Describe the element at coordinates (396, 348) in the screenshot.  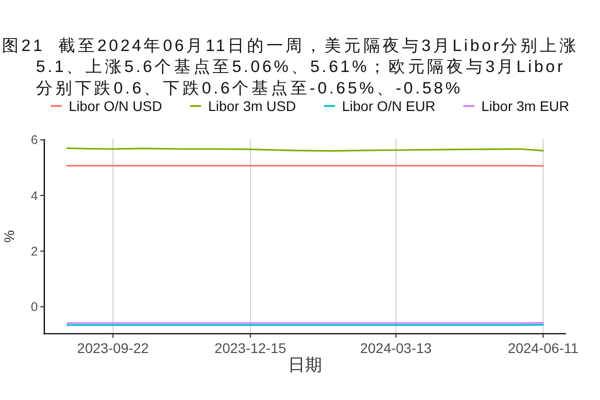
I see `x-tick-label: 2024-03-13` at that location.